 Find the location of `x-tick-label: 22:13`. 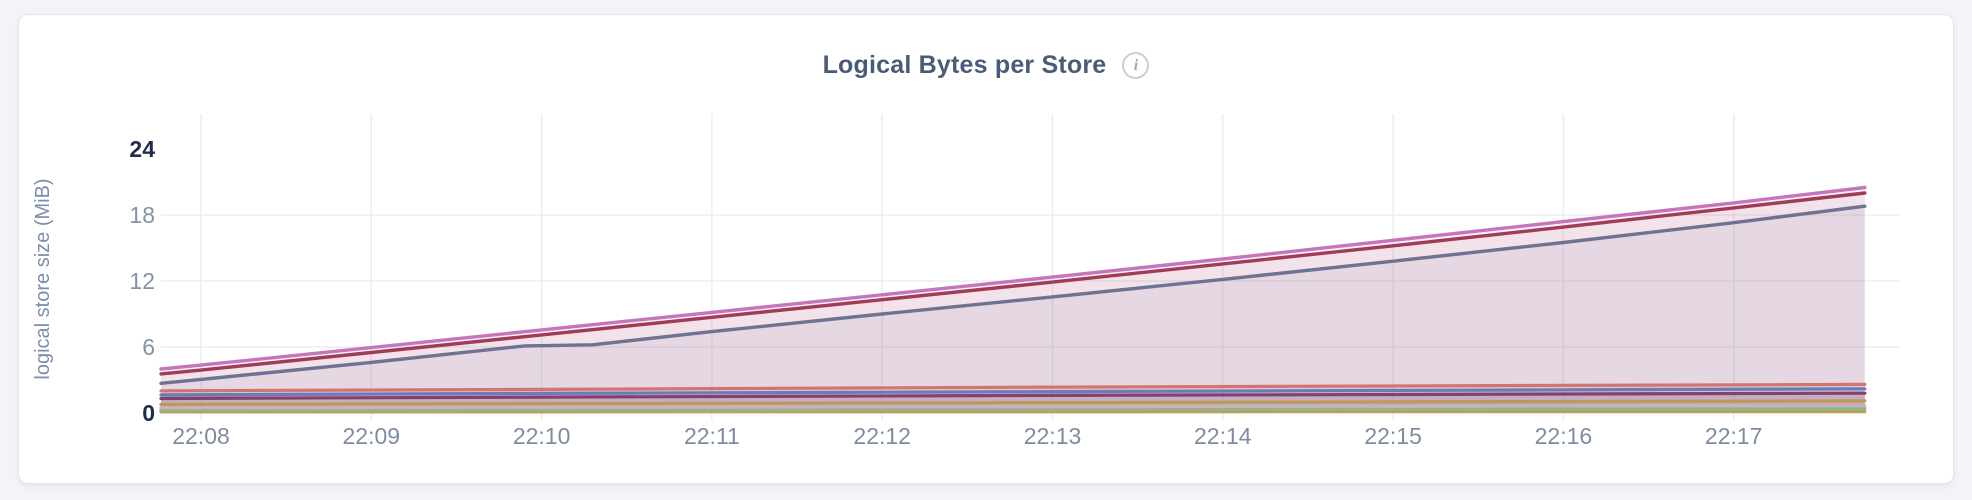

x-tick-label: 22:13 is located at coordinates (1053, 436).